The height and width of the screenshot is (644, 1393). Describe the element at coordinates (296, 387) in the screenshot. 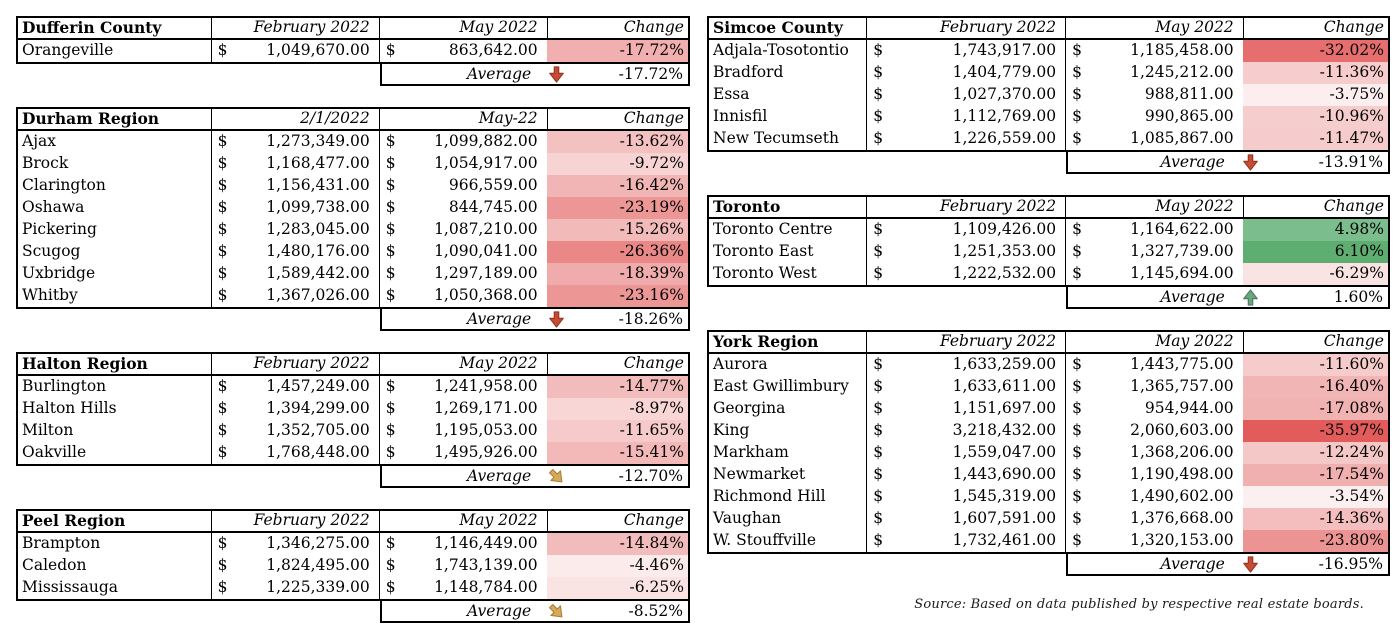

I see `price-february-cell: $1,457,249.00` at that location.